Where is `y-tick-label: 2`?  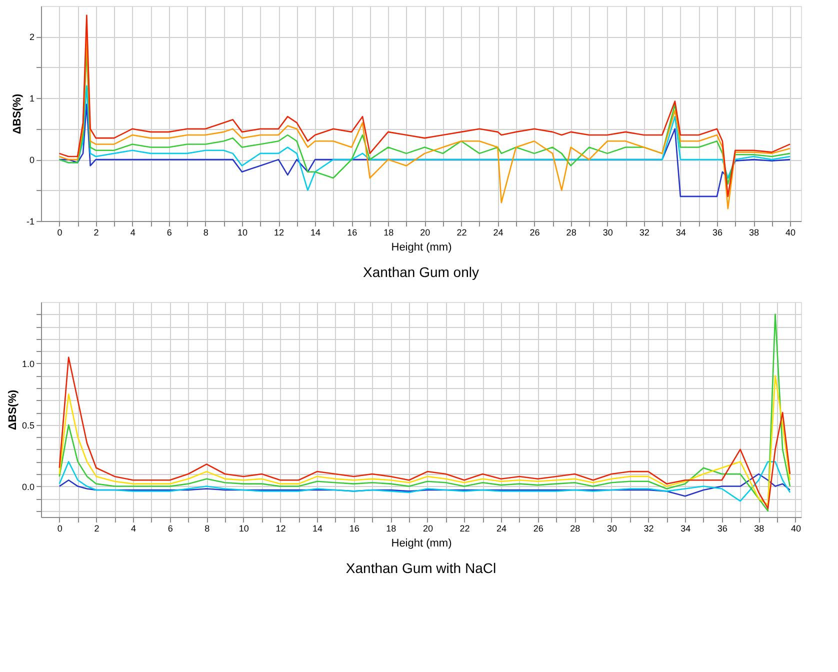
y-tick-label: 2 is located at coordinates (31, 37).